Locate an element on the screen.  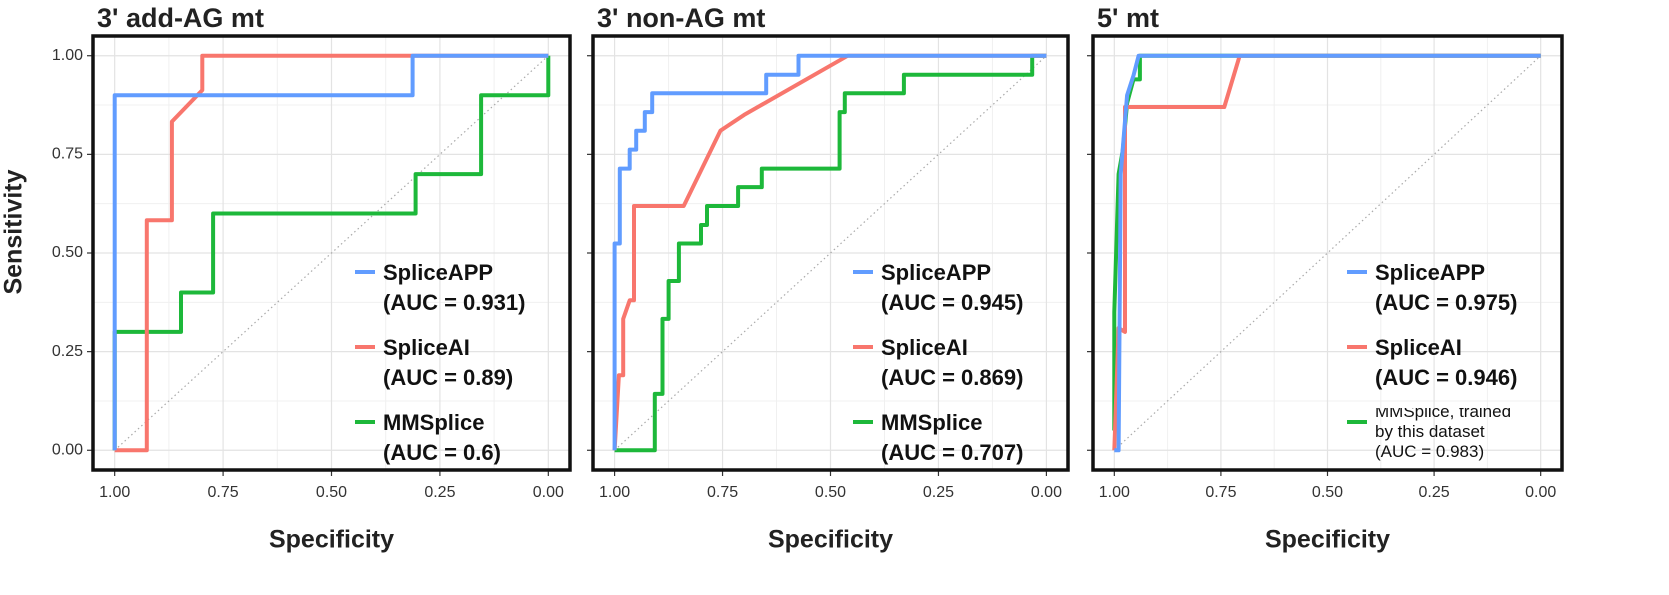
legend-entry: SpliceAI (AUC = 0.946) is located at coordinates (1470, 363).